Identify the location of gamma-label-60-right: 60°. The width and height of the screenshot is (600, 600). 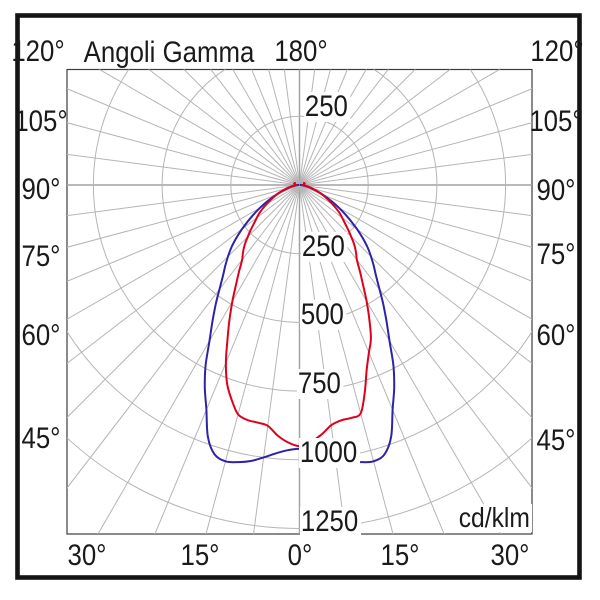
(556, 335).